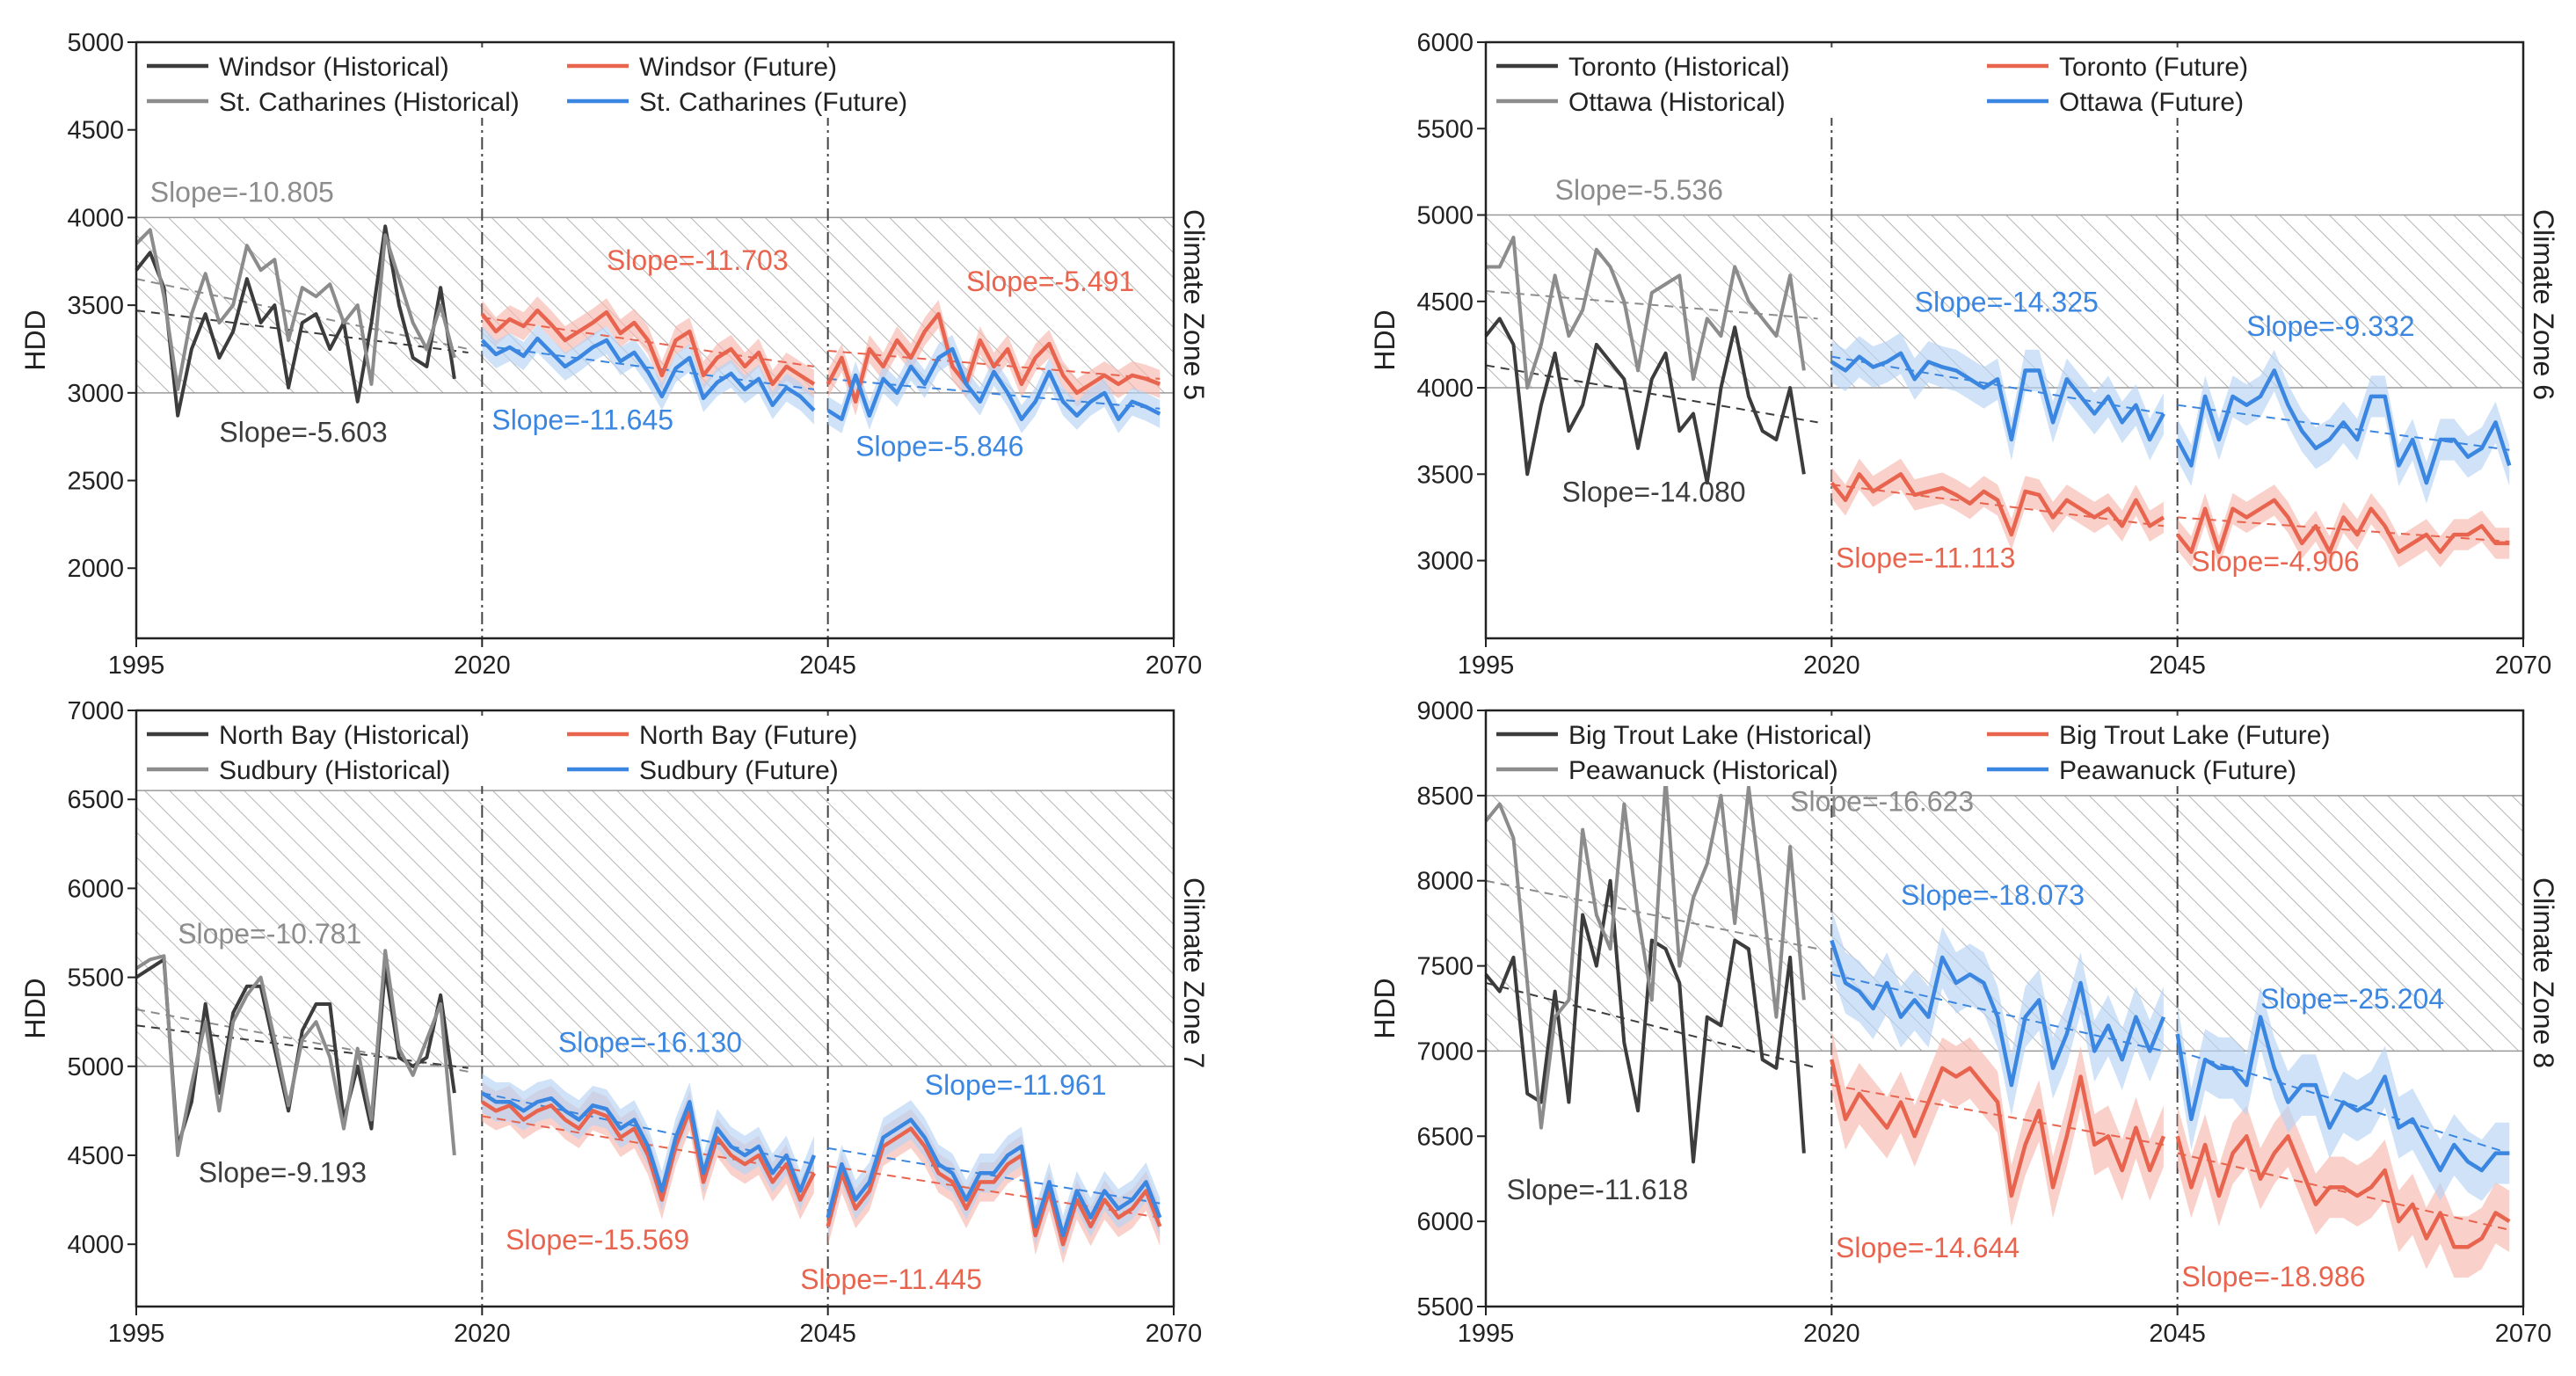  Describe the element at coordinates (303, 433) in the screenshot. I see `slope-annotation: Slope=-5.603` at that location.